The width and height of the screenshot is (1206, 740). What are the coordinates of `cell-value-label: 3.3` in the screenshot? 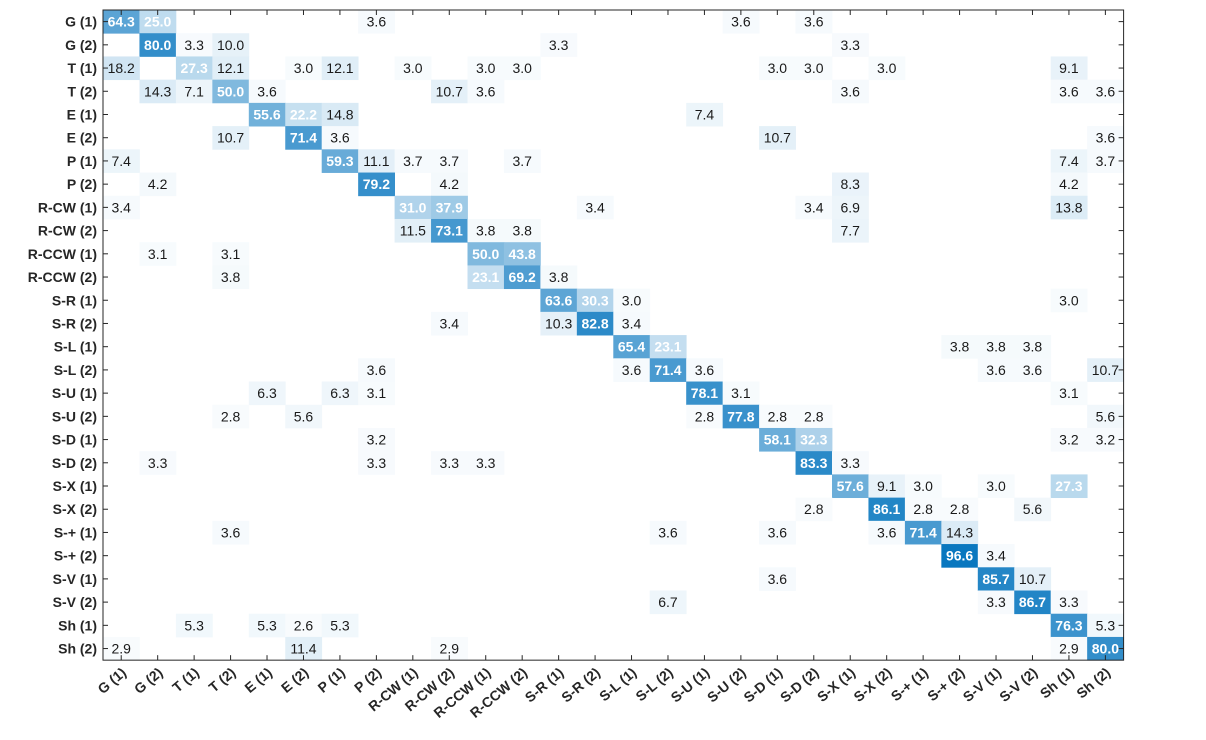 It's located at (1069, 602).